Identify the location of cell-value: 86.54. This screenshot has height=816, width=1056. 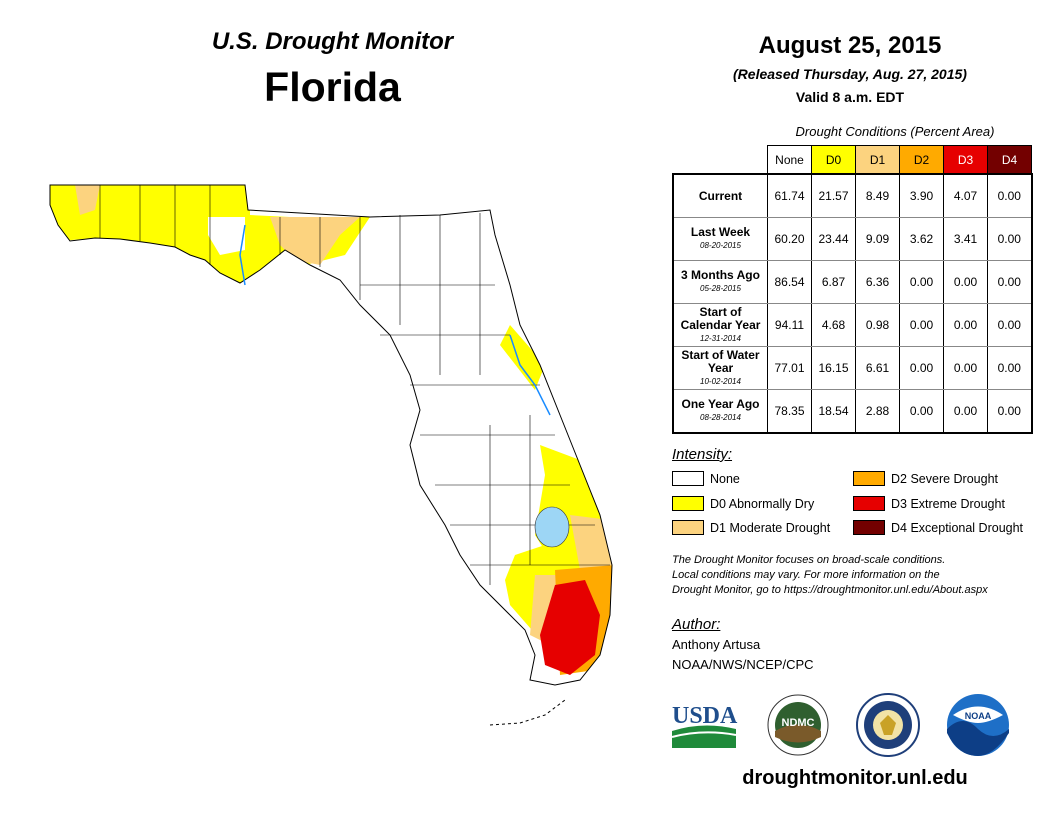
(789, 282).